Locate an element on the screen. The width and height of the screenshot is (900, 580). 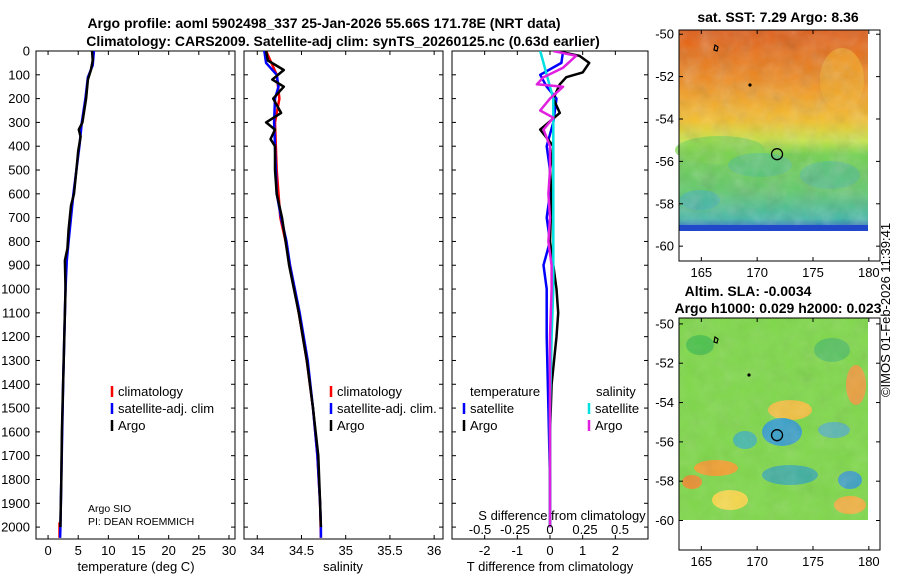
difference-legend-temperature: temperature satellite Argo is located at coordinates (501, 408).